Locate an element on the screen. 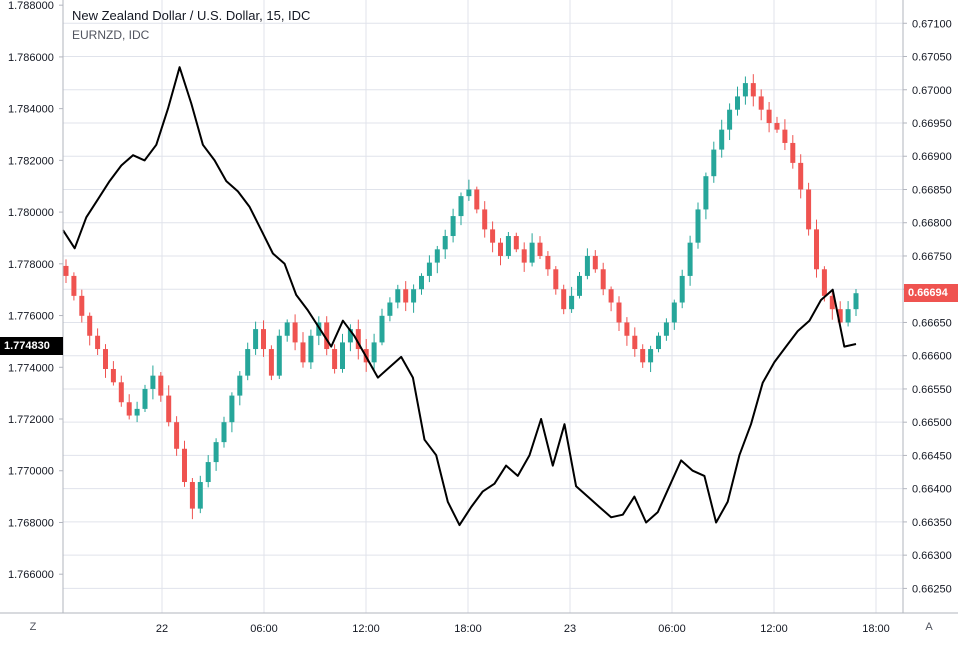 Image resolution: width=958 pixels, height=646 pixels. right-tick-label: 0.67050 is located at coordinates (932, 58).